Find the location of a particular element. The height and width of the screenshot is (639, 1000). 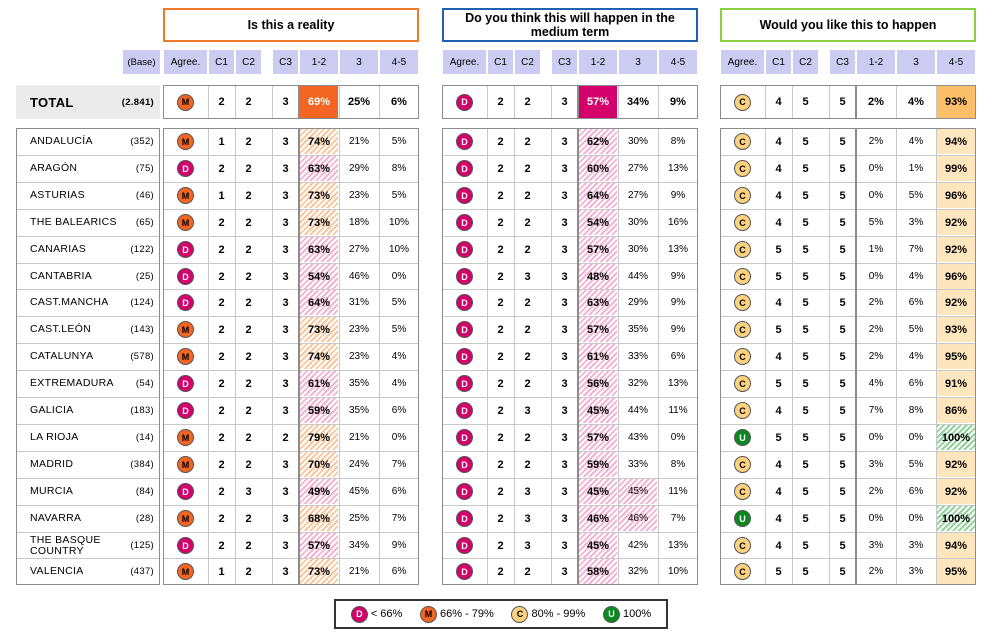

region-row-16-like-c3: 5 is located at coordinates (842, 571).